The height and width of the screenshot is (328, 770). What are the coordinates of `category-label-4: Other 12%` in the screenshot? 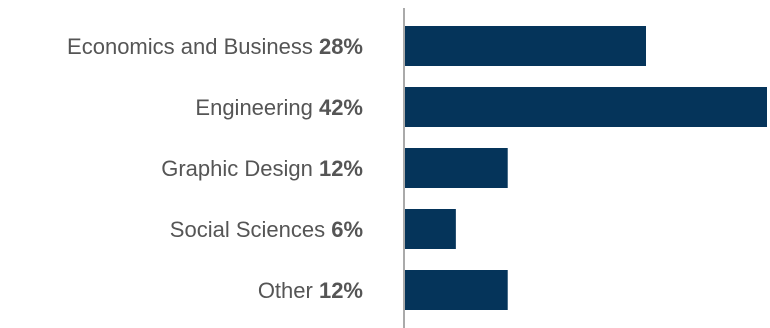 It's located at (310, 290).